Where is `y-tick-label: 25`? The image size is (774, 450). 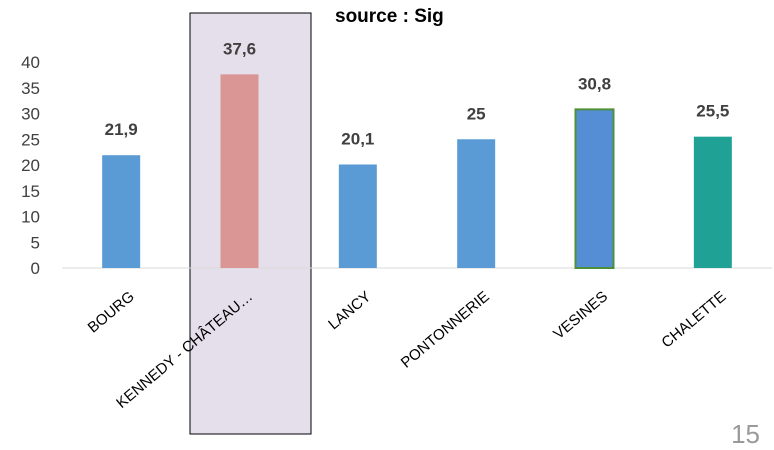 y-tick-label: 25 is located at coordinates (30, 139).